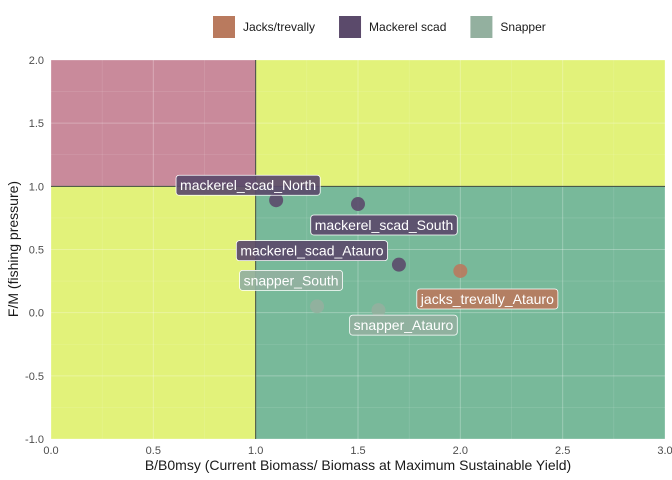  What do you see at coordinates (460, 451) in the screenshot?
I see `x-tick-label: 2.0` at bounding box center [460, 451].